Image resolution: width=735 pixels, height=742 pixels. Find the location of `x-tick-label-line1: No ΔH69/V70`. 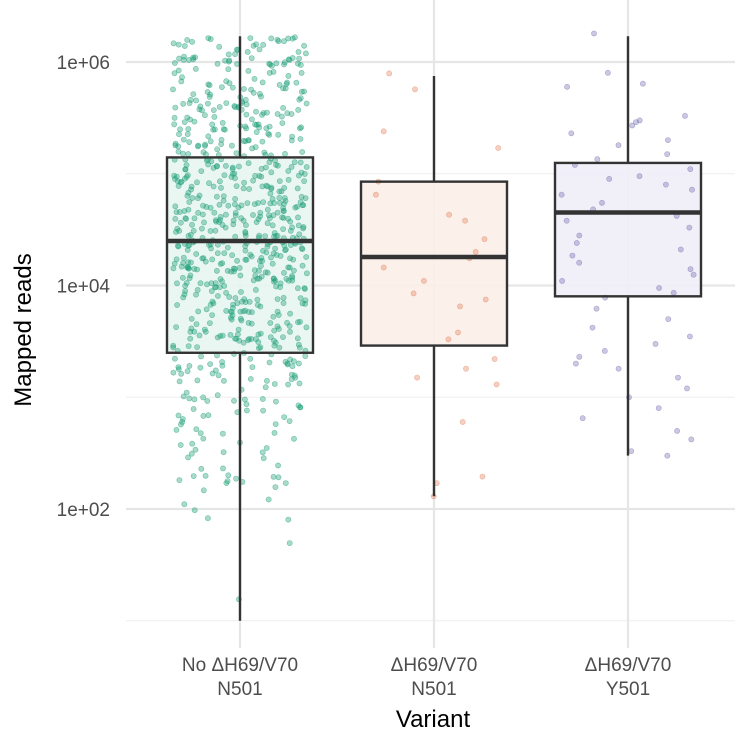

x-tick-label-line1: No ΔH69/V70 is located at coordinates (240, 665).